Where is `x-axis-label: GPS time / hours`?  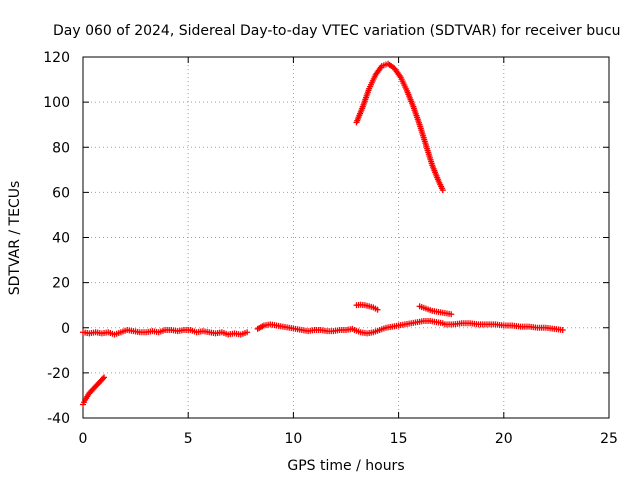 x-axis-label: GPS time / hours is located at coordinates (345, 466).